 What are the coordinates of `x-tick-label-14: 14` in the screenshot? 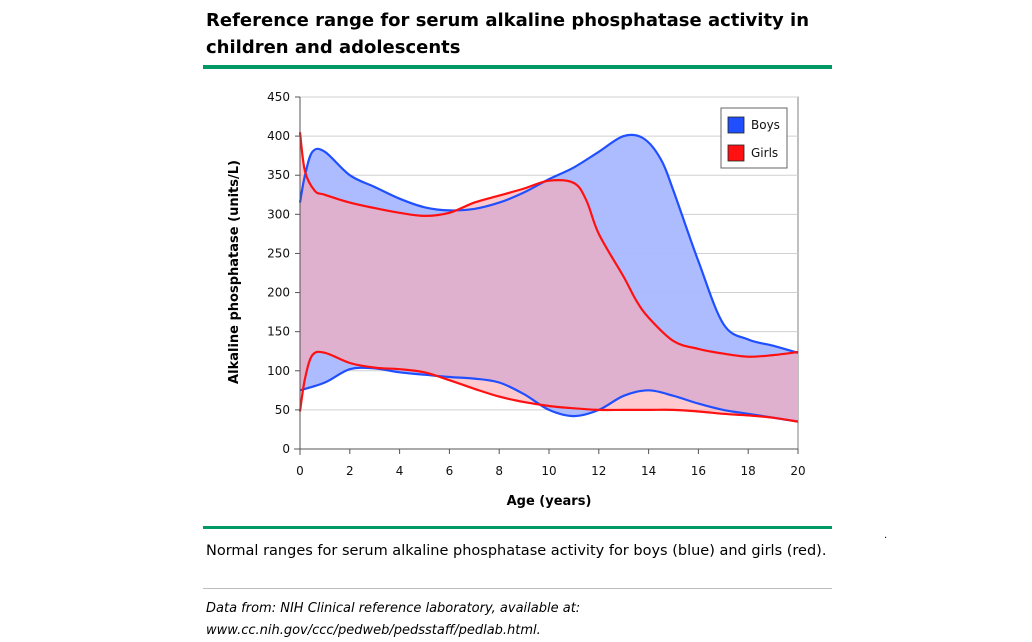 It's located at (648, 471).